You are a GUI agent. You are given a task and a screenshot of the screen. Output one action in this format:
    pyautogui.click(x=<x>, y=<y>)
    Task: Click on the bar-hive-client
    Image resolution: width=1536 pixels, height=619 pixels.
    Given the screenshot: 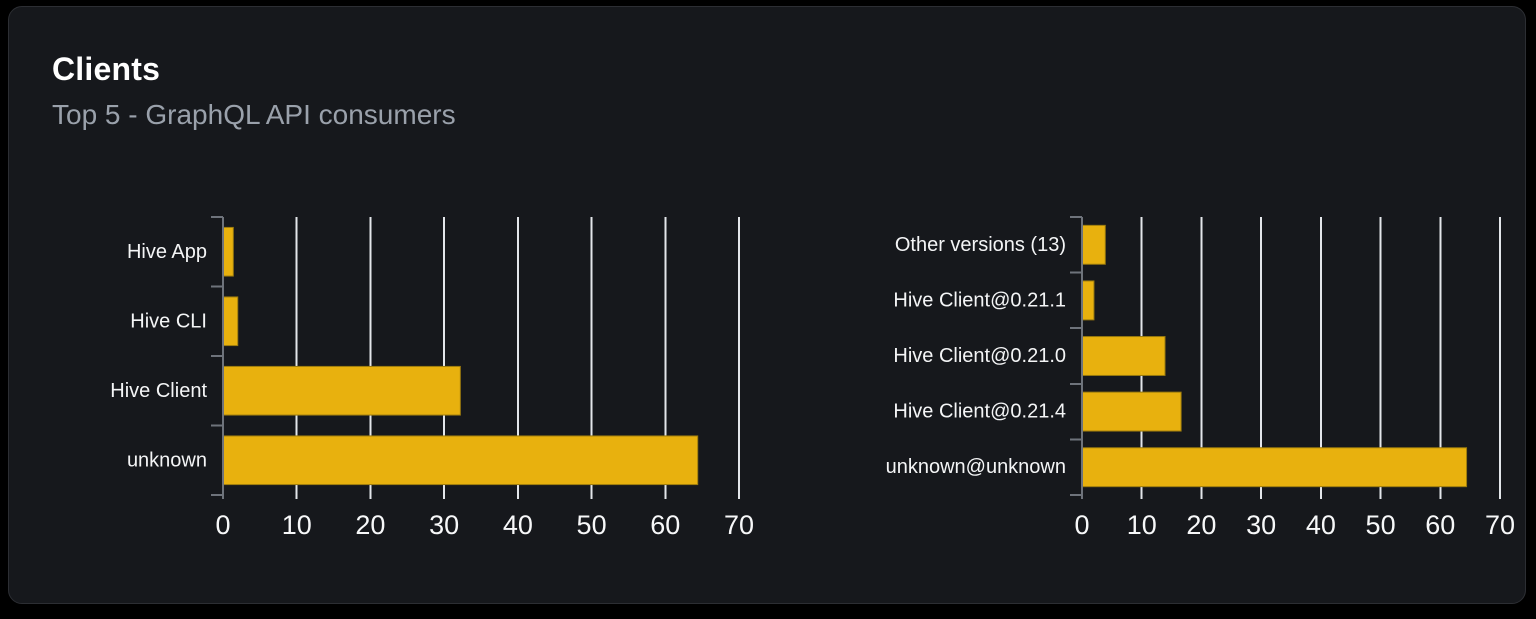 What is the action you would take?
    pyautogui.click(x=341, y=390)
    